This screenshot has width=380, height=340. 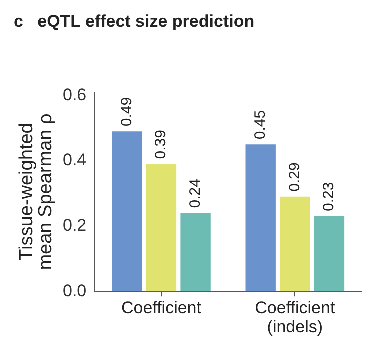 I want to click on chart-title: c eQTL effect size prediction, so click(x=134, y=21).